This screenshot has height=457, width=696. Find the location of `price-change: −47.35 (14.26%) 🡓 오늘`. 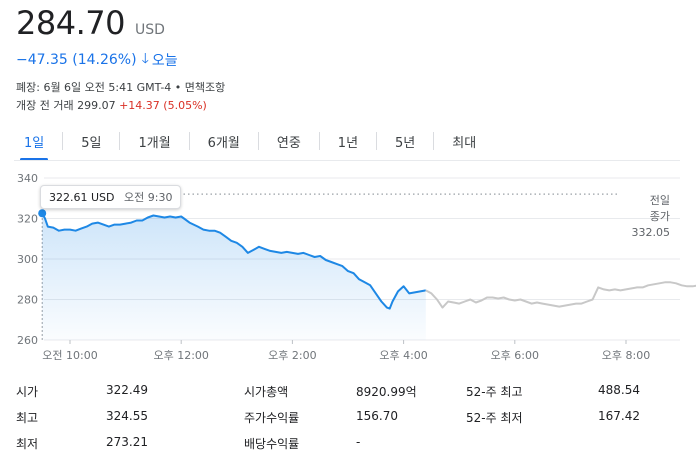

price-change: −47.35 (14.26%) 🡓 오늘 is located at coordinates (97, 60).